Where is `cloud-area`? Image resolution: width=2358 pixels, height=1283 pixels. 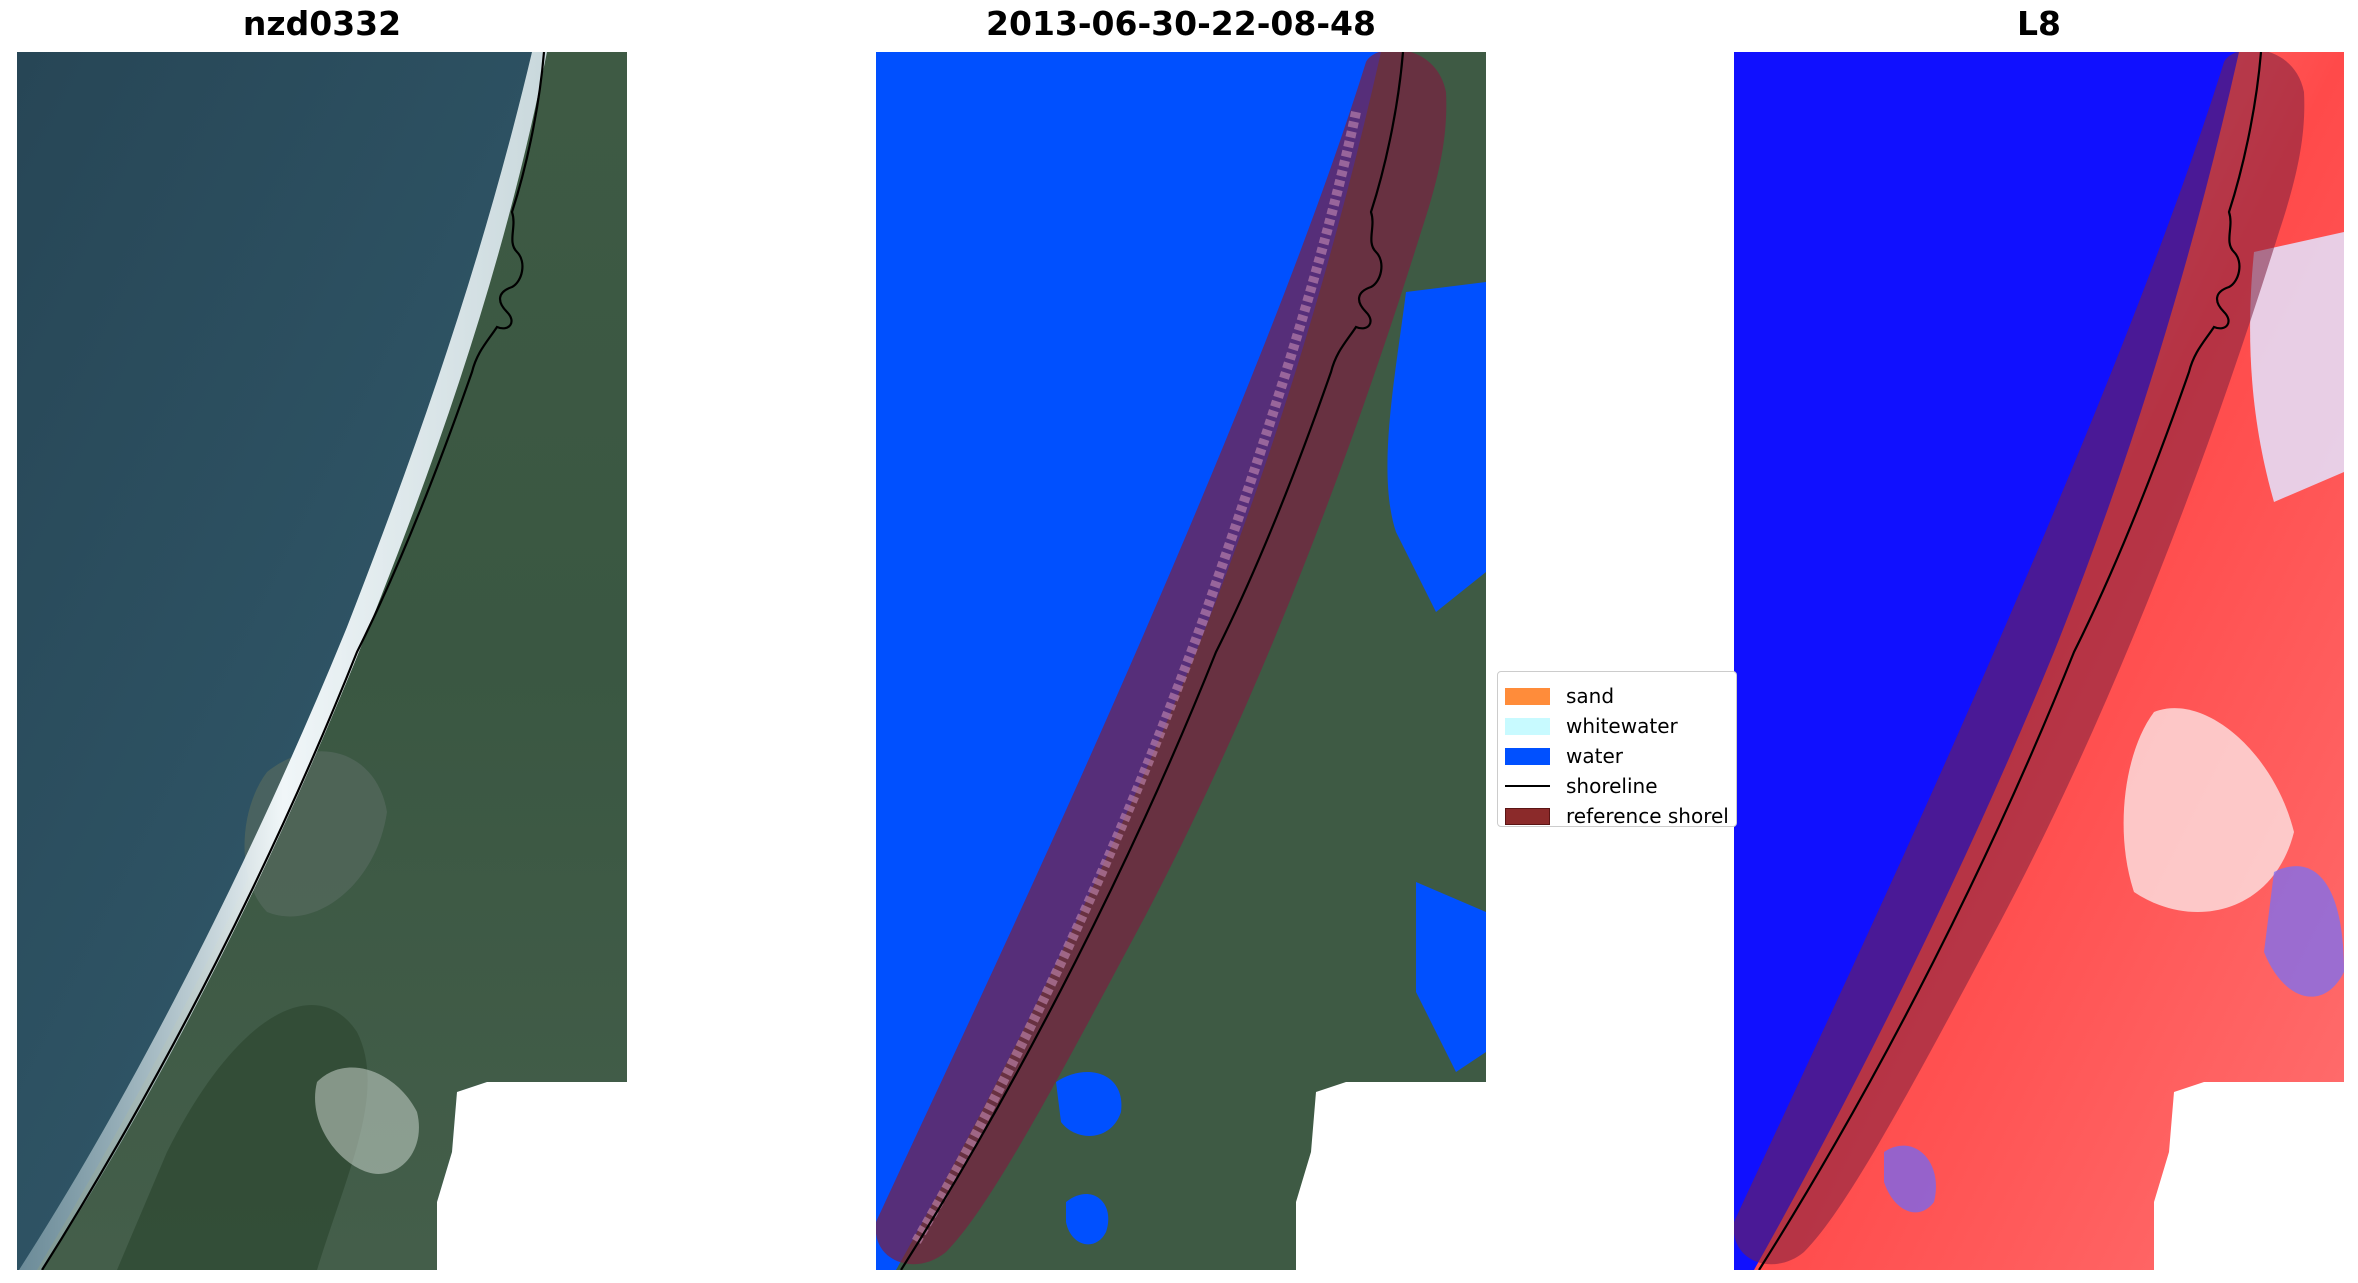
cloud-area is located at coordinates (367, 1120).